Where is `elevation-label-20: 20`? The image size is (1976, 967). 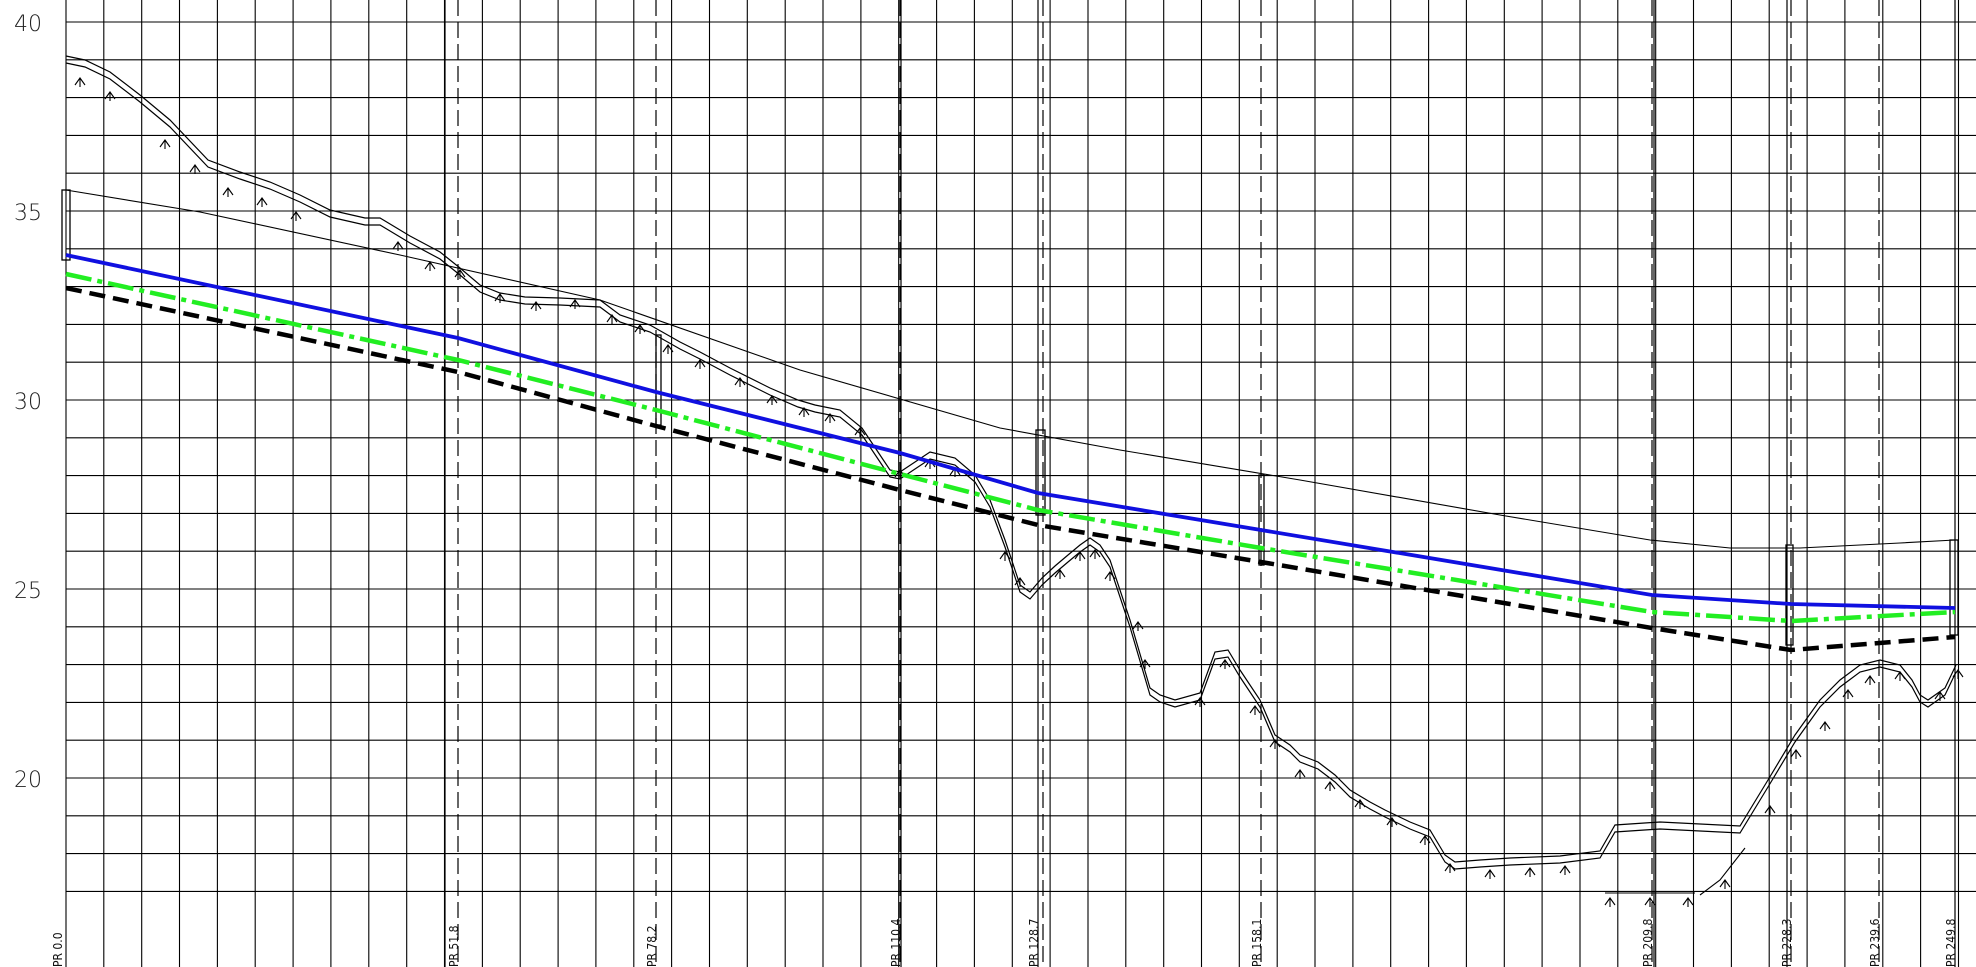 elevation-label-20: 20 is located at coordinates (28, 780).